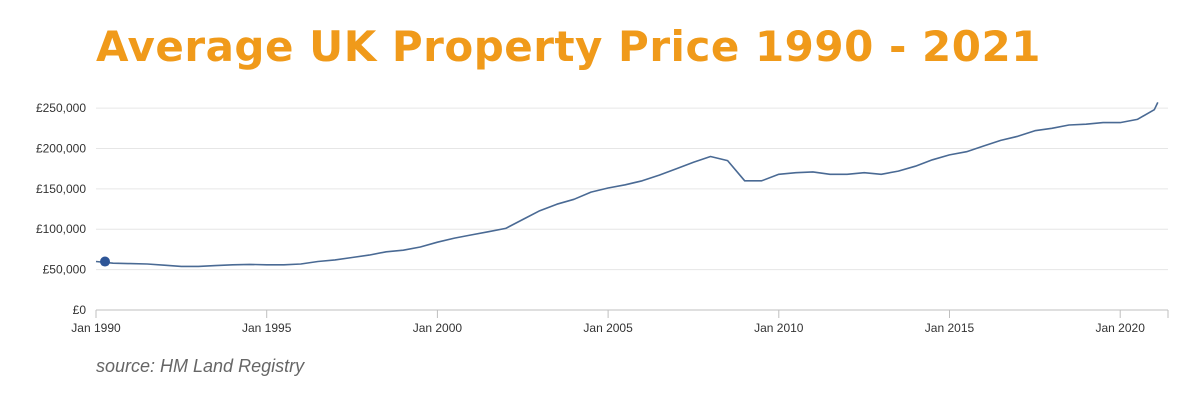 The width and height of the screenshot is (1200, 403). What do you see at coordinates (65, 270) in the screenshot?
I see `y-tick-label: £50,000` at bounding box center [65, 270].